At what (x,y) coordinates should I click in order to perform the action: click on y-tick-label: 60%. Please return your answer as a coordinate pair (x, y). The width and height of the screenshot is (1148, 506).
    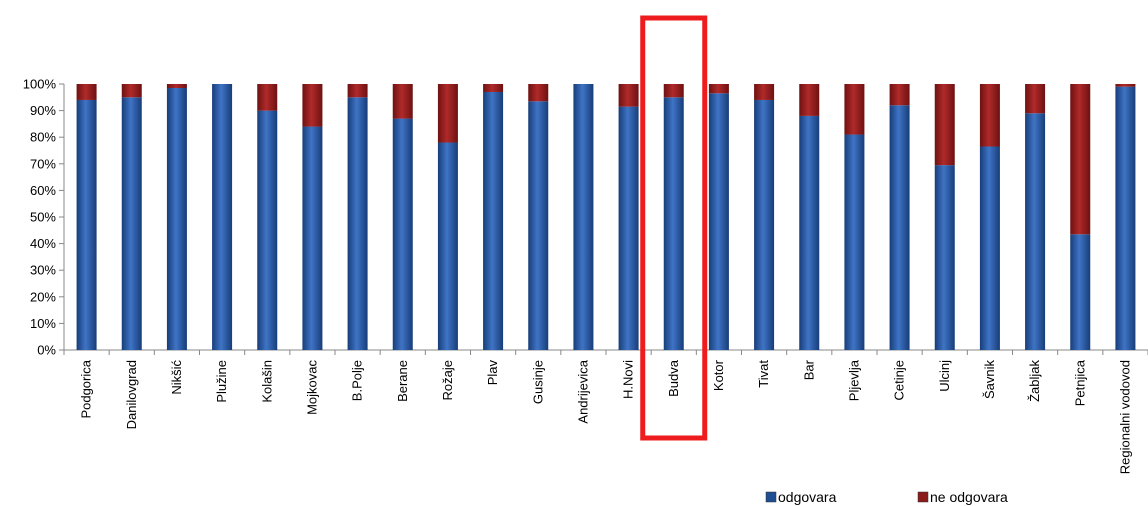
    Looking at the image, I should click on (43, 190).